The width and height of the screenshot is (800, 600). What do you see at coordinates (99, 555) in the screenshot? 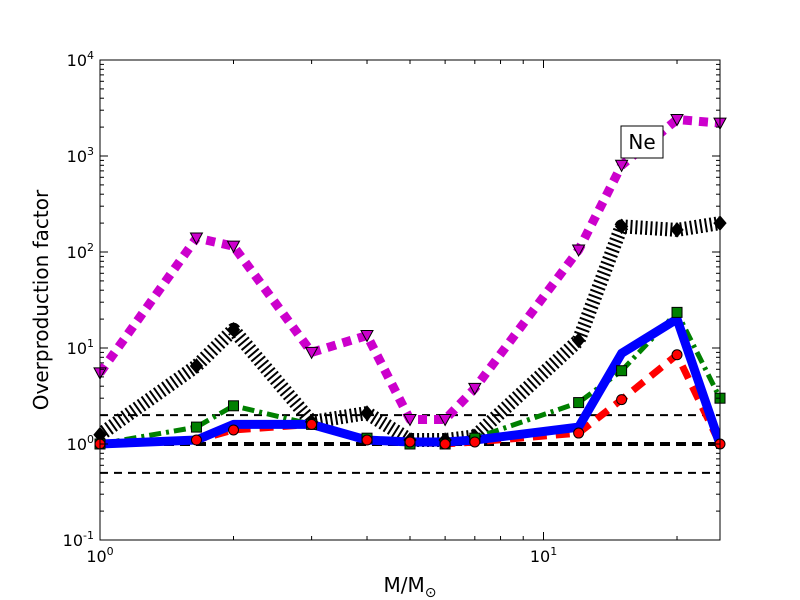
I see `x-tick-label: 10⁰` at bounding box center [99, 555].